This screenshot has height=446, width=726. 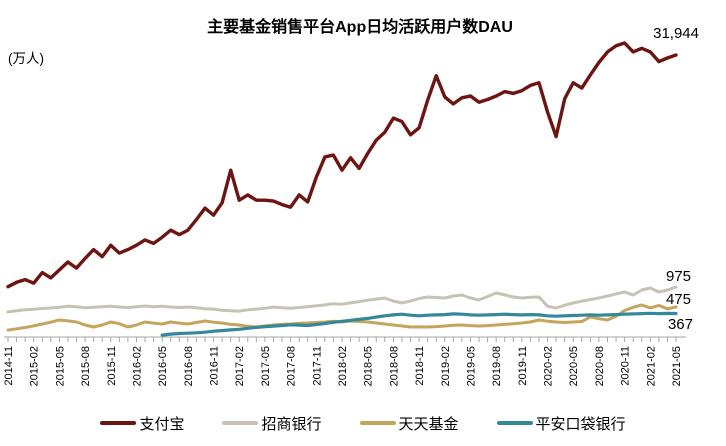 What do you see at coordinates (266, 366) in the screenshot?
I see `x-tick-label: 2017-05` at bounding box center [266, 366].